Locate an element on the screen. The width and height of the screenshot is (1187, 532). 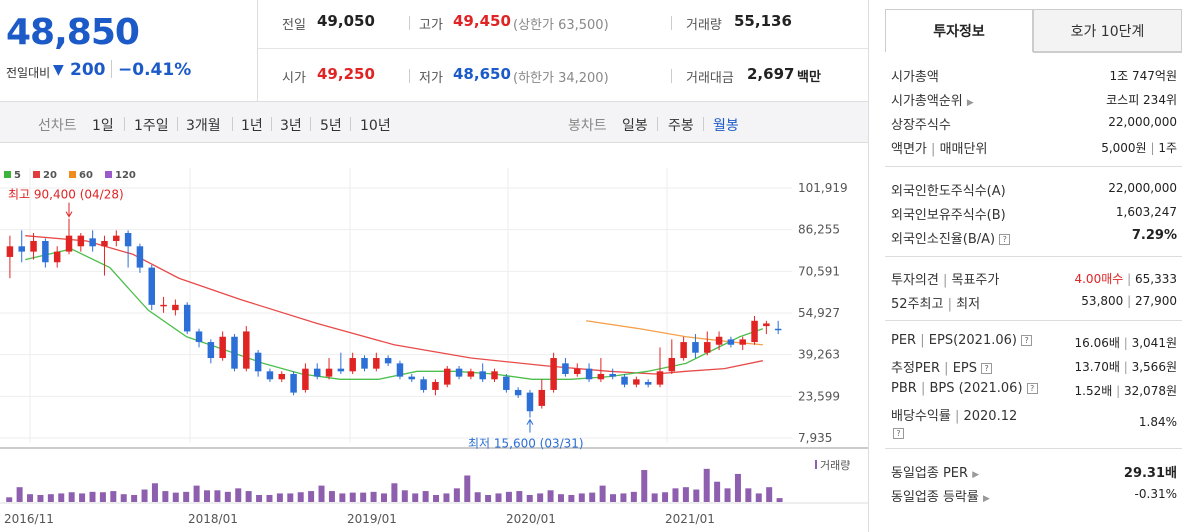
bps-label: BPS (2021.06) is located at coordinates (976, 388).